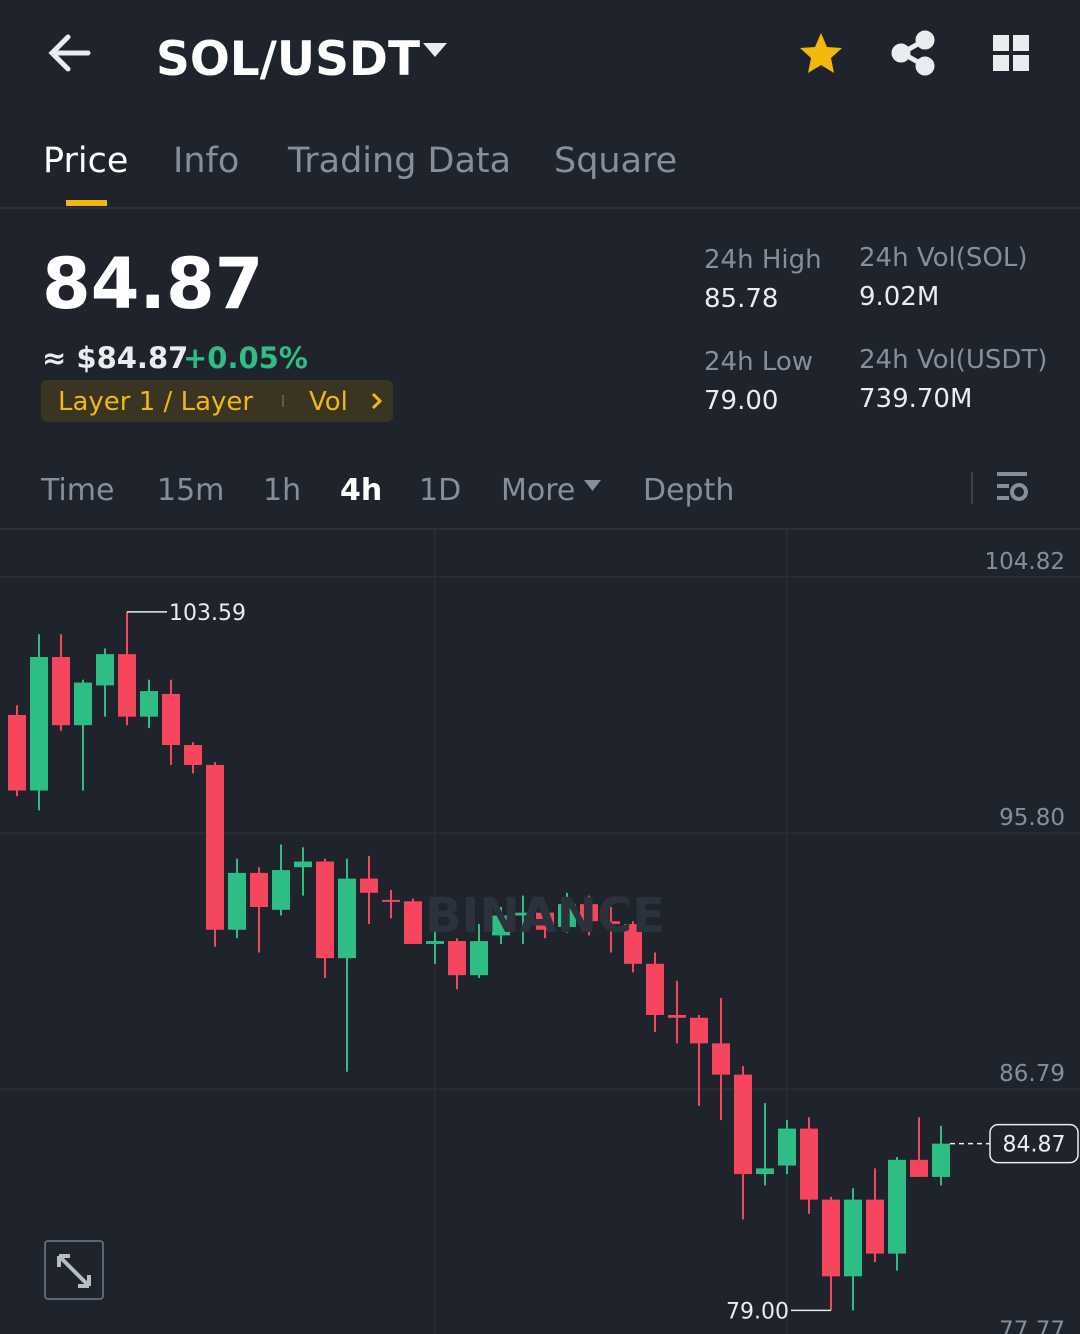 The width and height of the screenshot is (1080, 1334). Describe the element at coordinates (538, 490) in the screenshot. I see `interval: More` at that location.